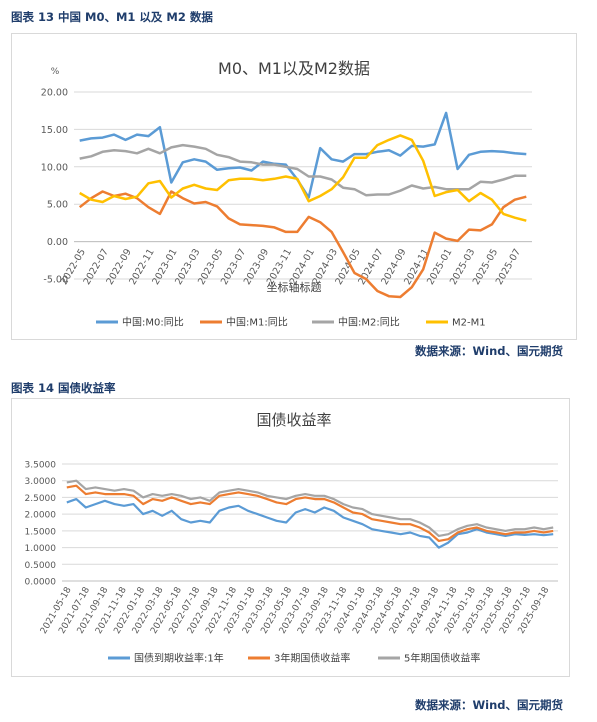 The width and height of the screenshot is (597, 722). I want to click on y-tick-label: 0.5000, so click(41, 566).